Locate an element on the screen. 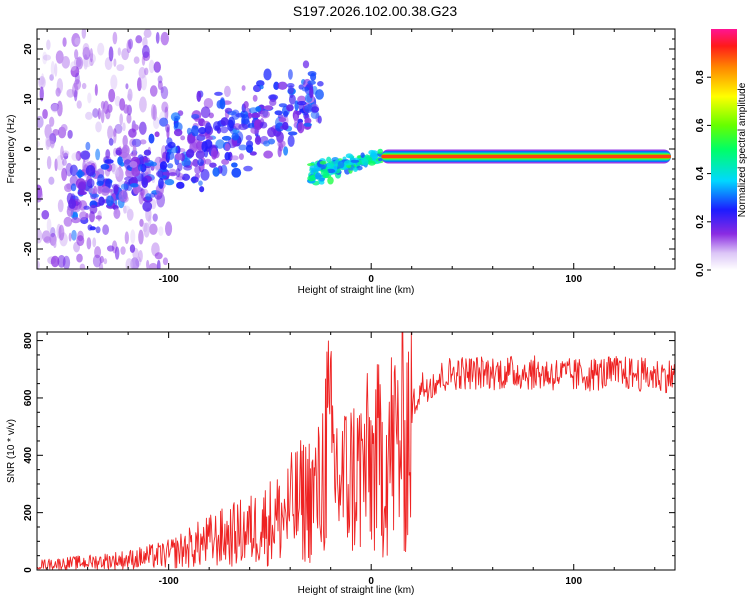 Image resolution: width=750 pixels, height=600 pixels. colorbar-tick-label: 0.0 is located at coordinates (700, 270).